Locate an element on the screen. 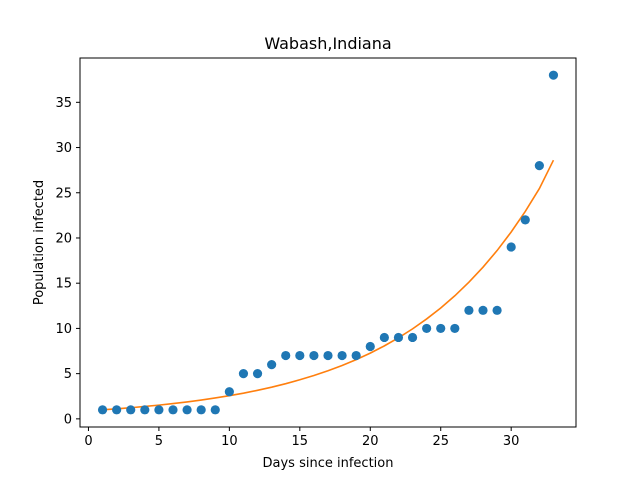 The height and width of the screenshot is (480, 640). y-tick-label: 35 is located at coordinates (63, 103).